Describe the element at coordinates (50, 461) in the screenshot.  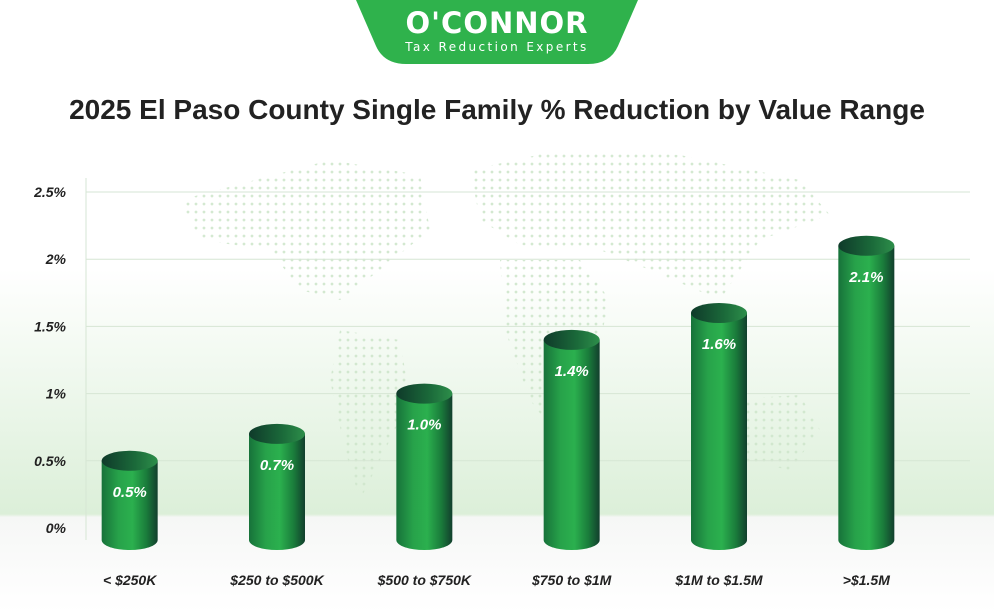
I see `y-tick-label: 0.5%` at that location.